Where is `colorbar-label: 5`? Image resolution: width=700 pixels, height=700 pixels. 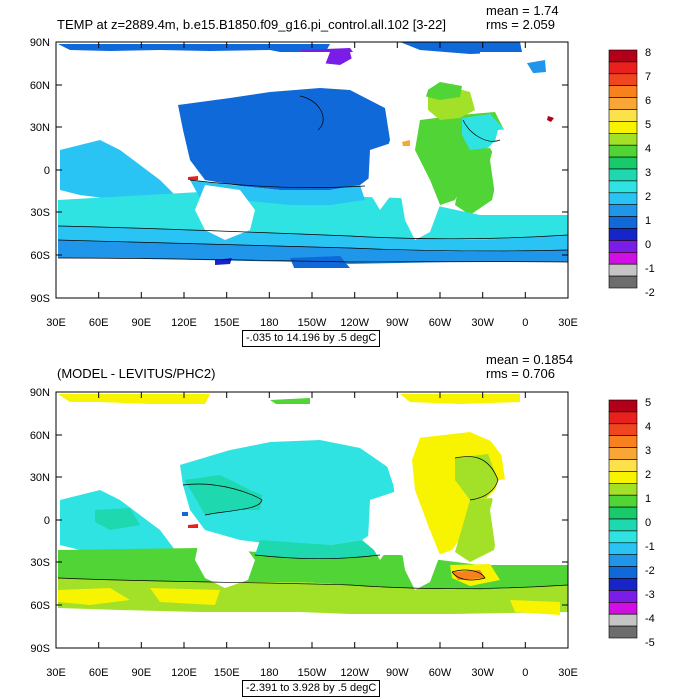
colorbar-label: 5 is located at coordinates (648, 403).